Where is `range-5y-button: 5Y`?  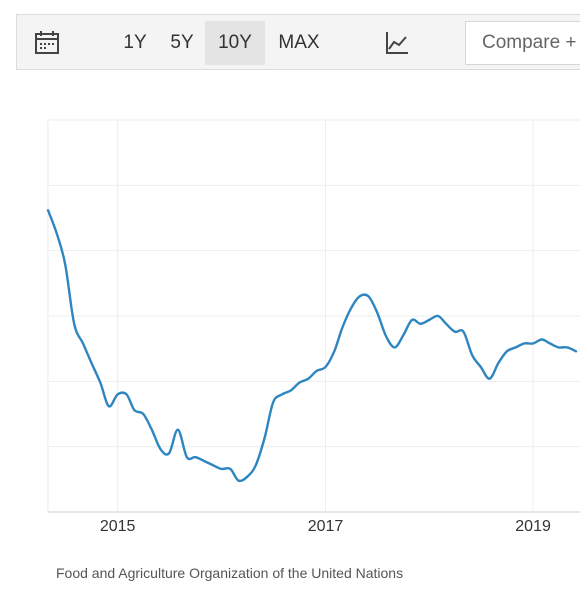 range-5y-button: 5Y is located at coordinates (182, 42).